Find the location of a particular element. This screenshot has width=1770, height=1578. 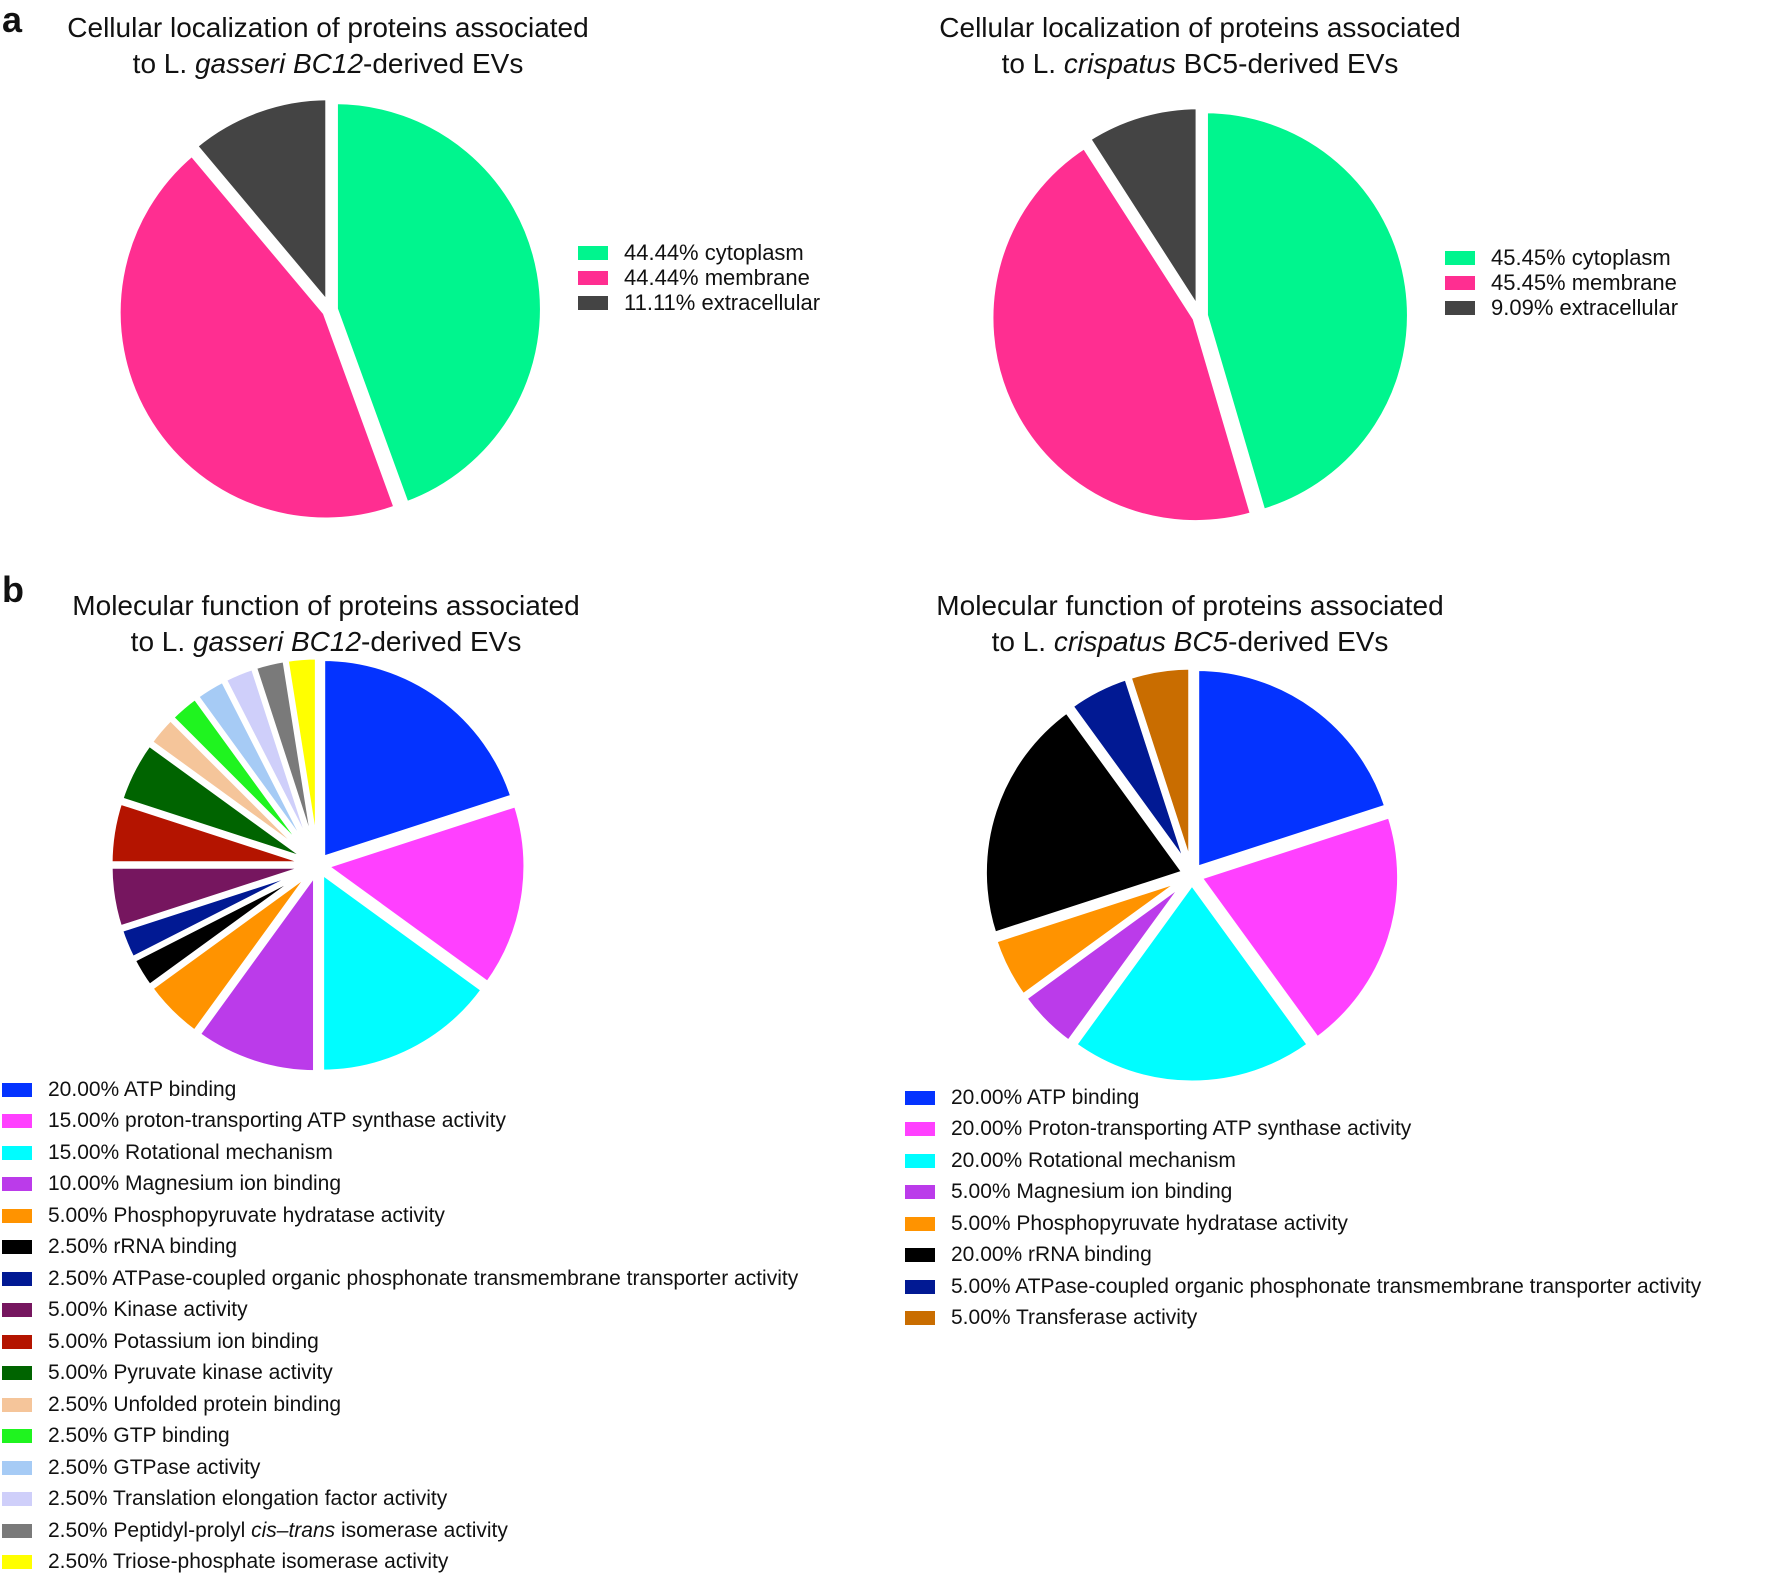

legend-item-gtpase-activity: 2.50% GTPase activity is located at coordinates (400, 1468).